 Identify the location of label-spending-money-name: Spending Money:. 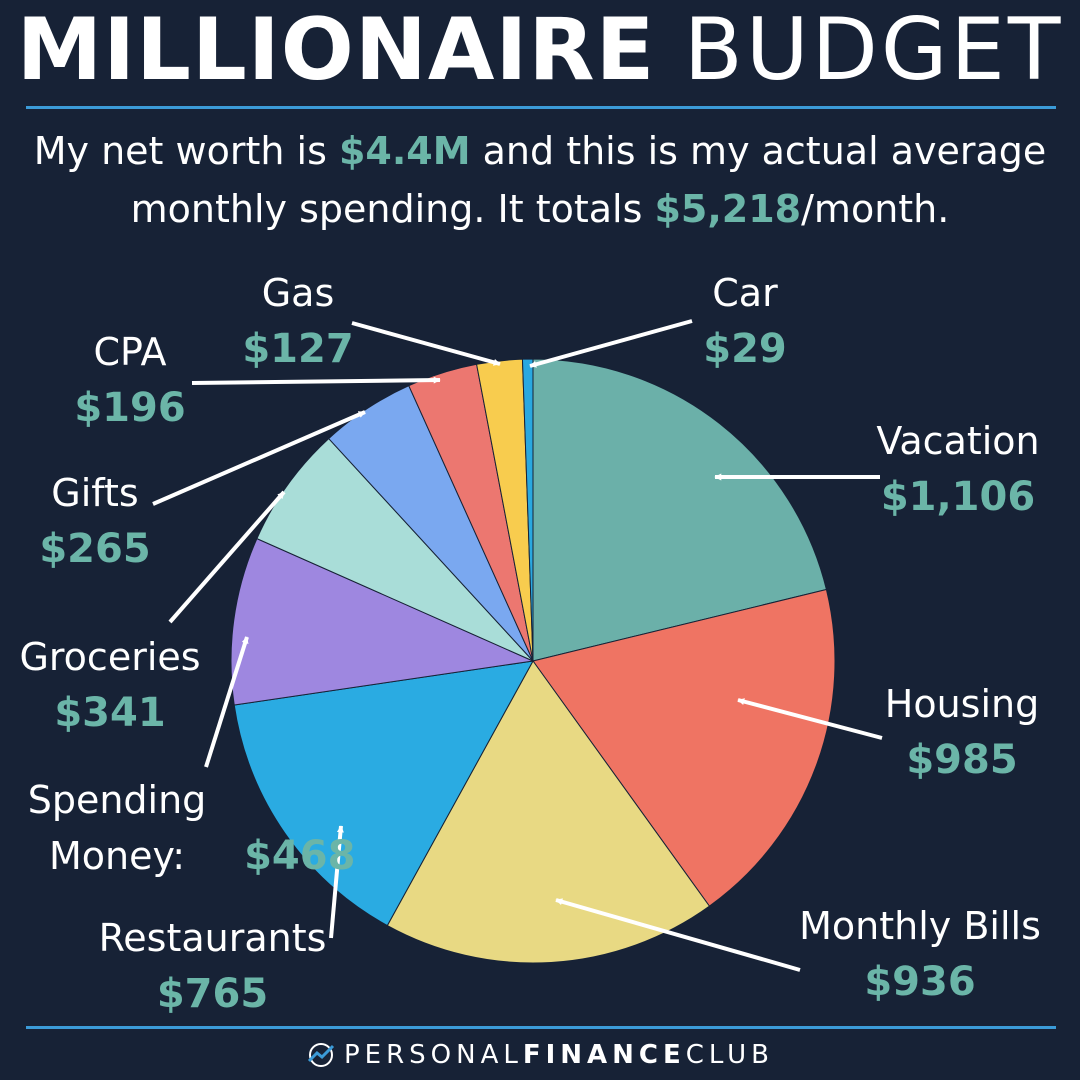
(117, 828).